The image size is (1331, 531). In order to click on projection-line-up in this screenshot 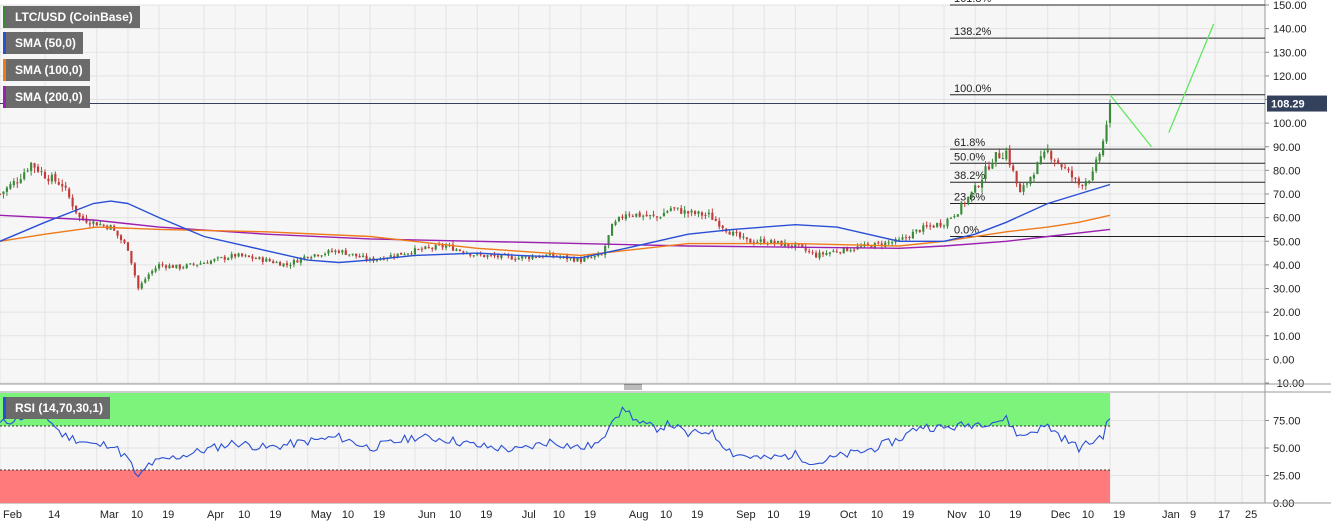, I will do `click(1191, 78)`.